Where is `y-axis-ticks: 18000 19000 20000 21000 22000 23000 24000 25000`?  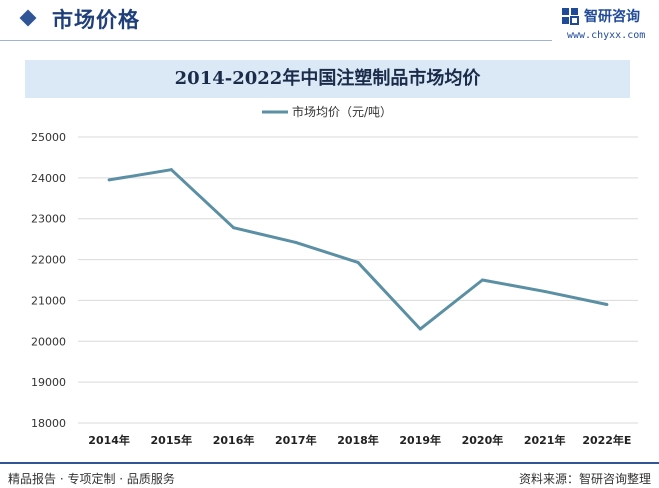 y-axis-ticks: 18000 19000 20000 21000 22000 23000 24000 25000 is located at coordinates (48, 280).